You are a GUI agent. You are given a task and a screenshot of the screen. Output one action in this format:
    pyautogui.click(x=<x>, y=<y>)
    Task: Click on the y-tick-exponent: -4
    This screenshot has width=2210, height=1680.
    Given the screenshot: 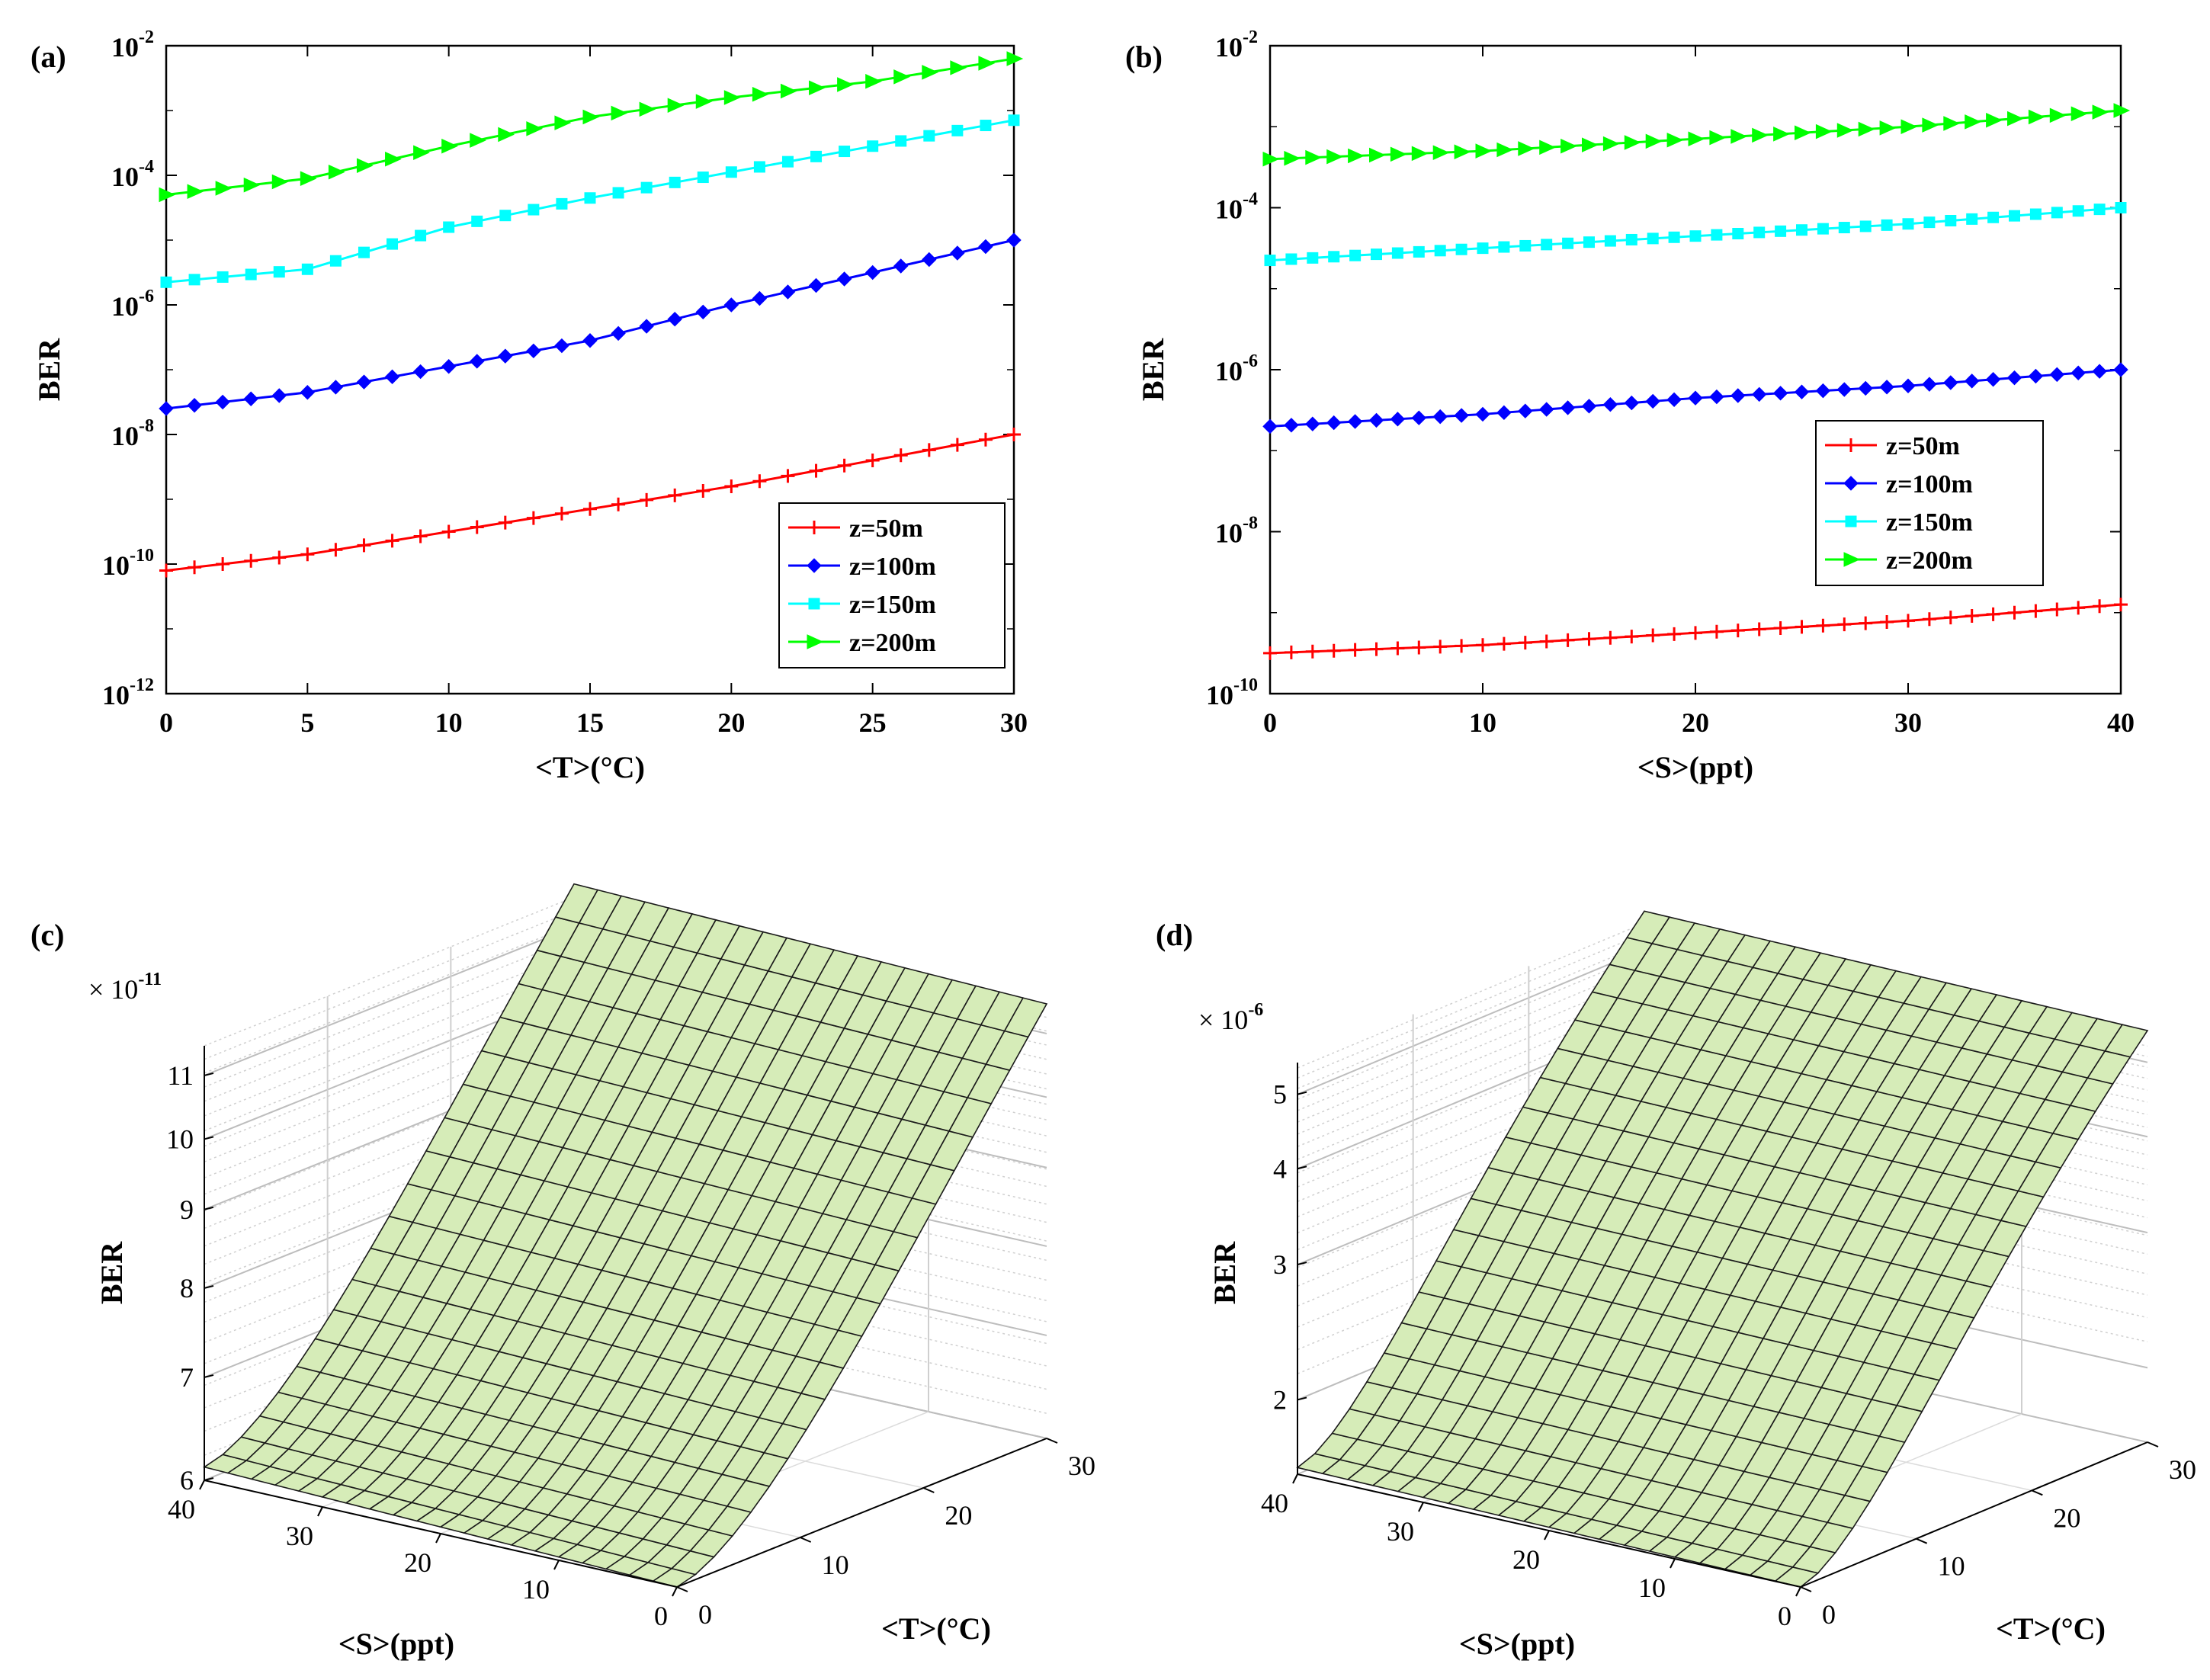 What is the action you would take?
    pyautogui.click(x=1250, y=200)
    